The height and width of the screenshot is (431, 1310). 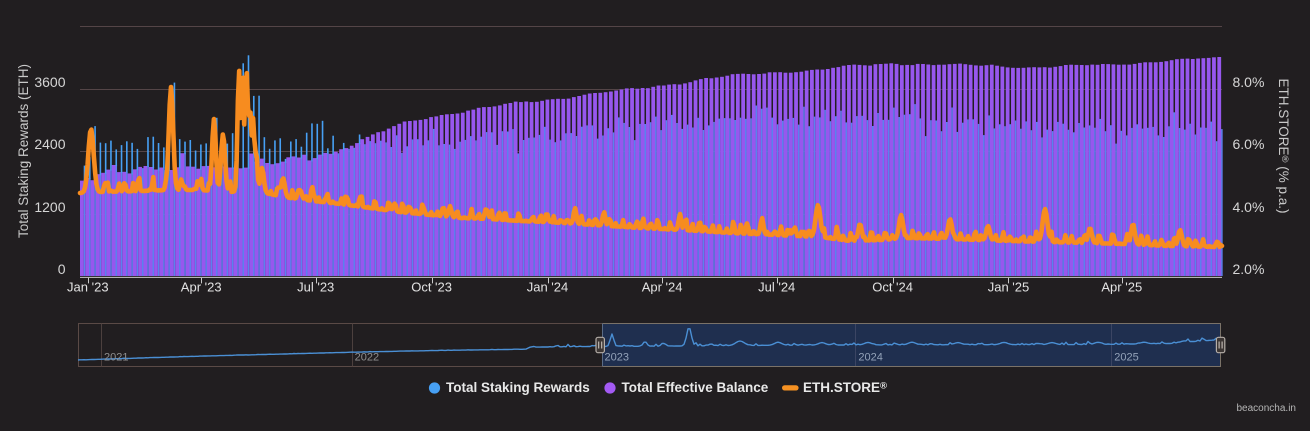 What do you see at coordinates (695, 387) in the screenshot?
I see `svg-text: Total Effective Balance` at bounding box center [695, 387].